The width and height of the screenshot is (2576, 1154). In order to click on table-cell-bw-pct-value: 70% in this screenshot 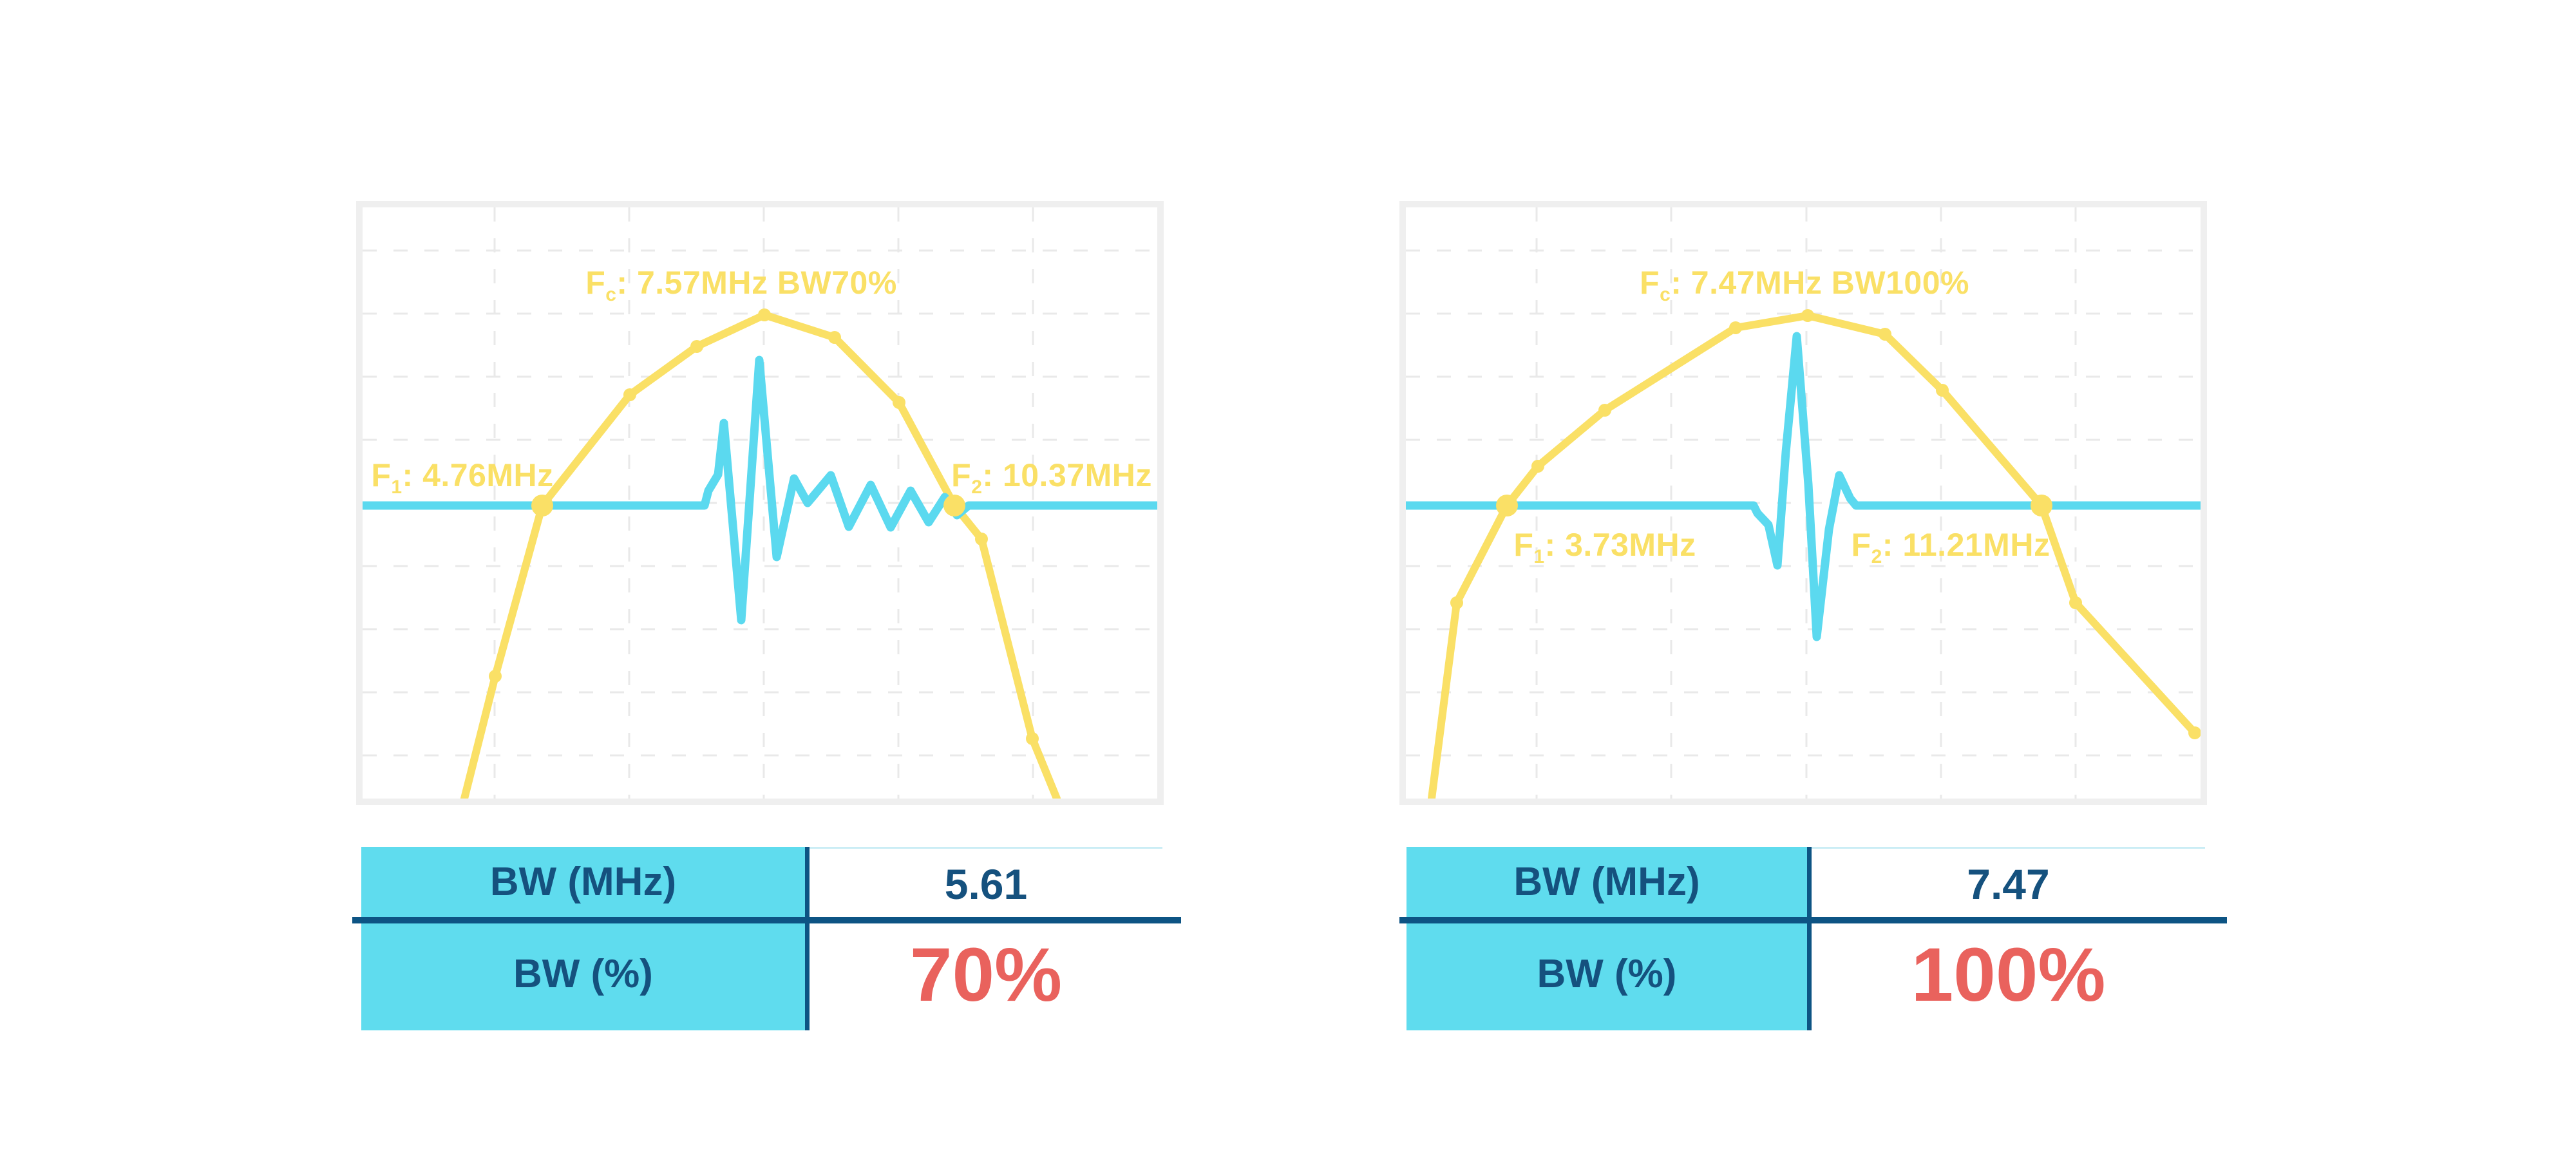, I will do `click(986, 974)`.